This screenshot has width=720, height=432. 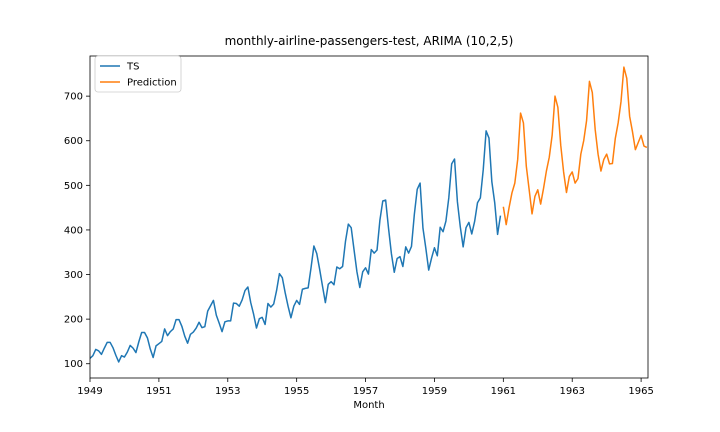 I want to click on y-tick-label: 600, so click(x=73, y=141).